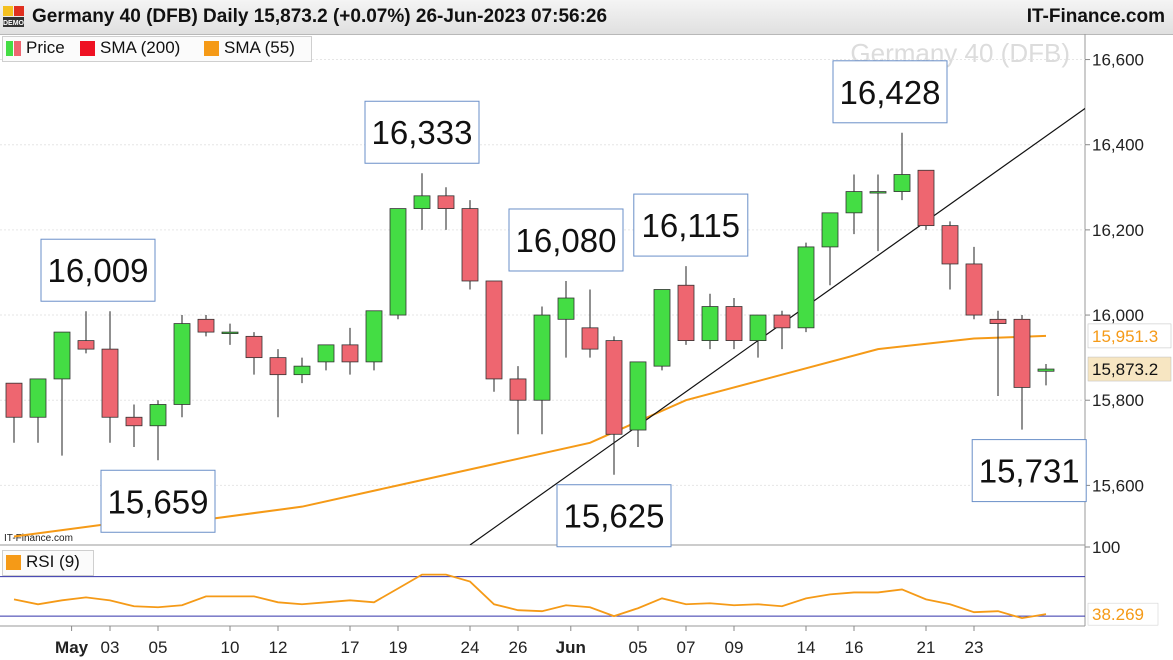 This screenshot has height=660, width=1173. I want to click on time-tick-label: Jun, so click(571, 647).